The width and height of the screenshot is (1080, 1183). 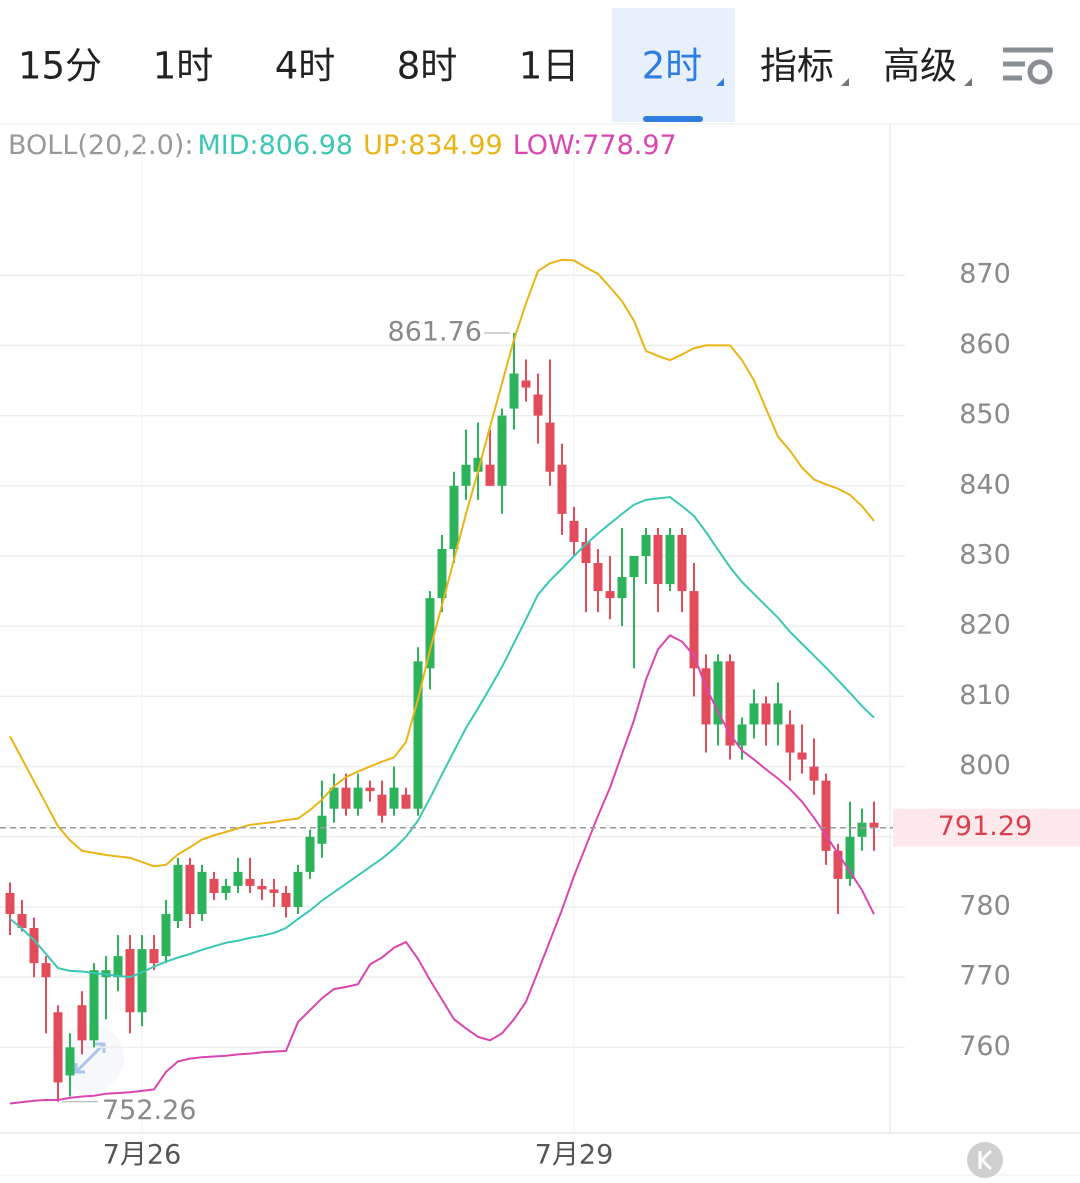 What do you see at coordinates (985, 414) in the screenshot?
I see `y-tick-label: 850` at bounding box center [985, 414].